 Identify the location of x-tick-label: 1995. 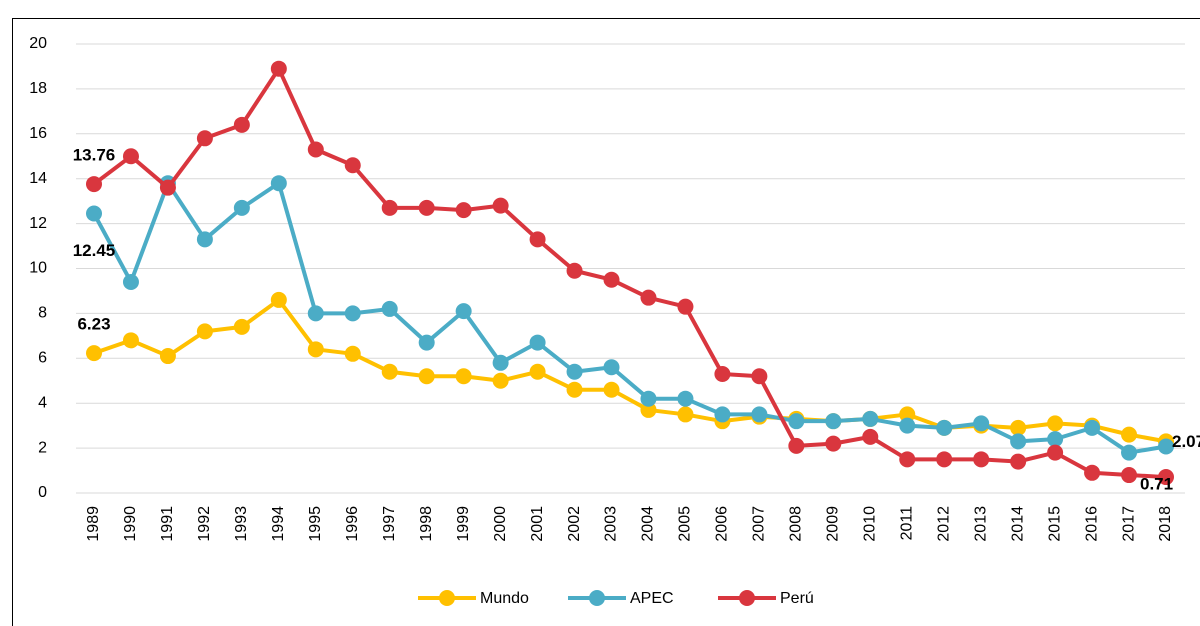
(315, 524).